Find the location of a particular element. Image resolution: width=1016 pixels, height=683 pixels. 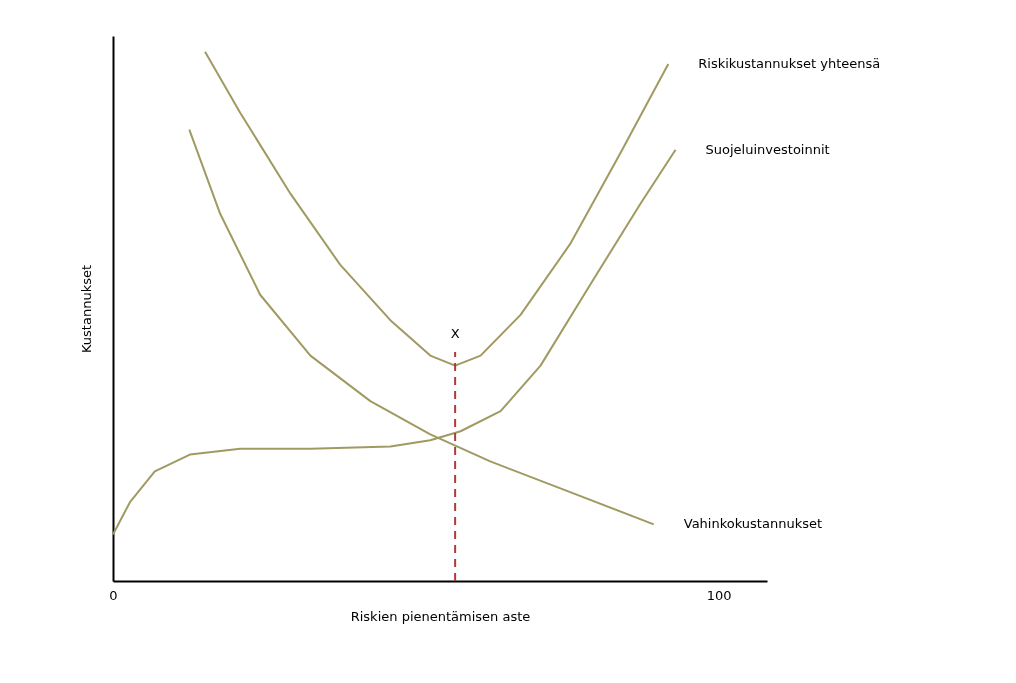

x-axis-title: Riskien pienentämisen aste is located at coordinates (440, 616).